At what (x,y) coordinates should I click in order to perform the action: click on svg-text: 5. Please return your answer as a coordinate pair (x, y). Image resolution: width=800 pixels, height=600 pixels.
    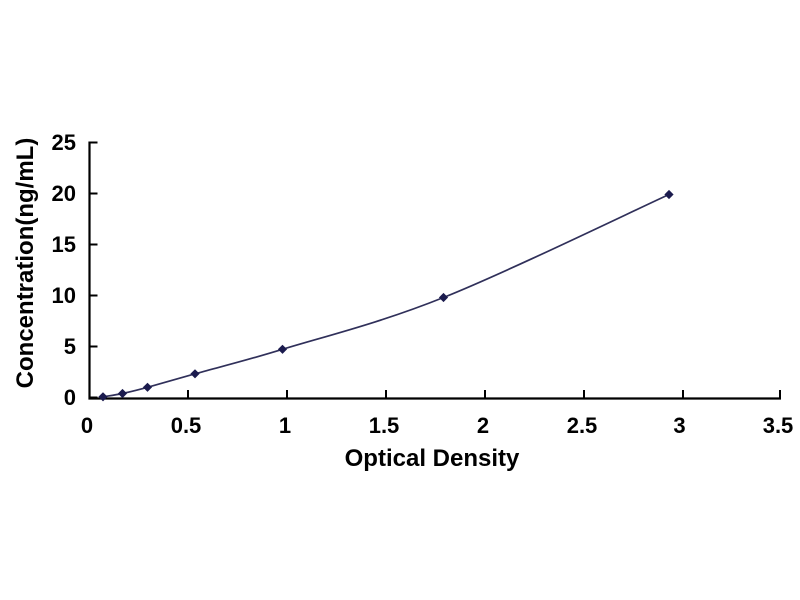
    Looking at the image, I should click on (70, 346).